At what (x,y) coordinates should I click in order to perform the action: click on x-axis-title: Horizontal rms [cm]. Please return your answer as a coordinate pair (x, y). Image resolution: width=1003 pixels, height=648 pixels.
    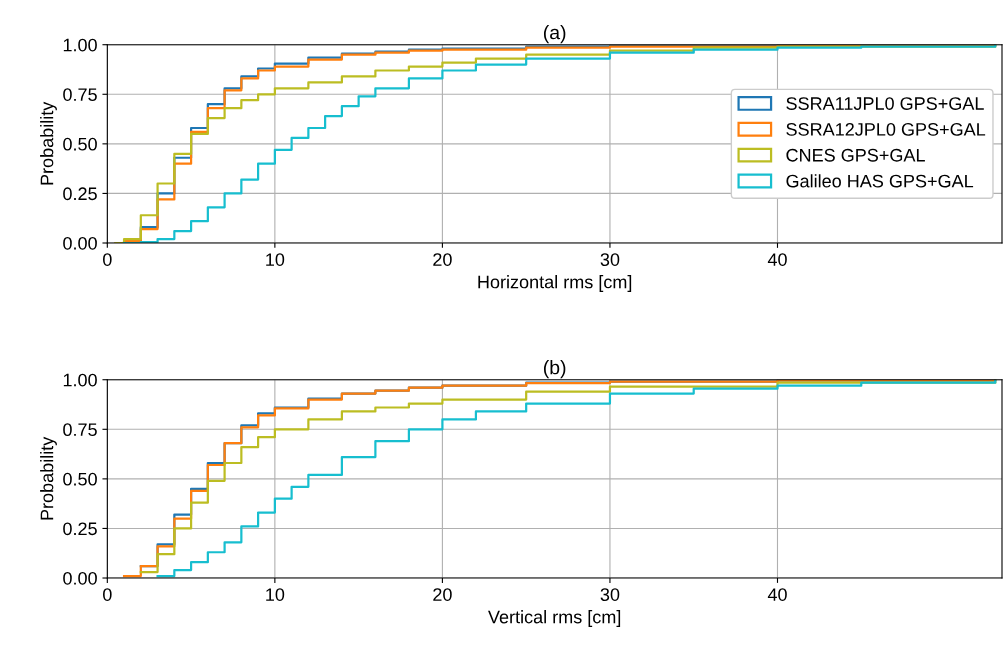
    Looking at the image, I should click on (555, 283).